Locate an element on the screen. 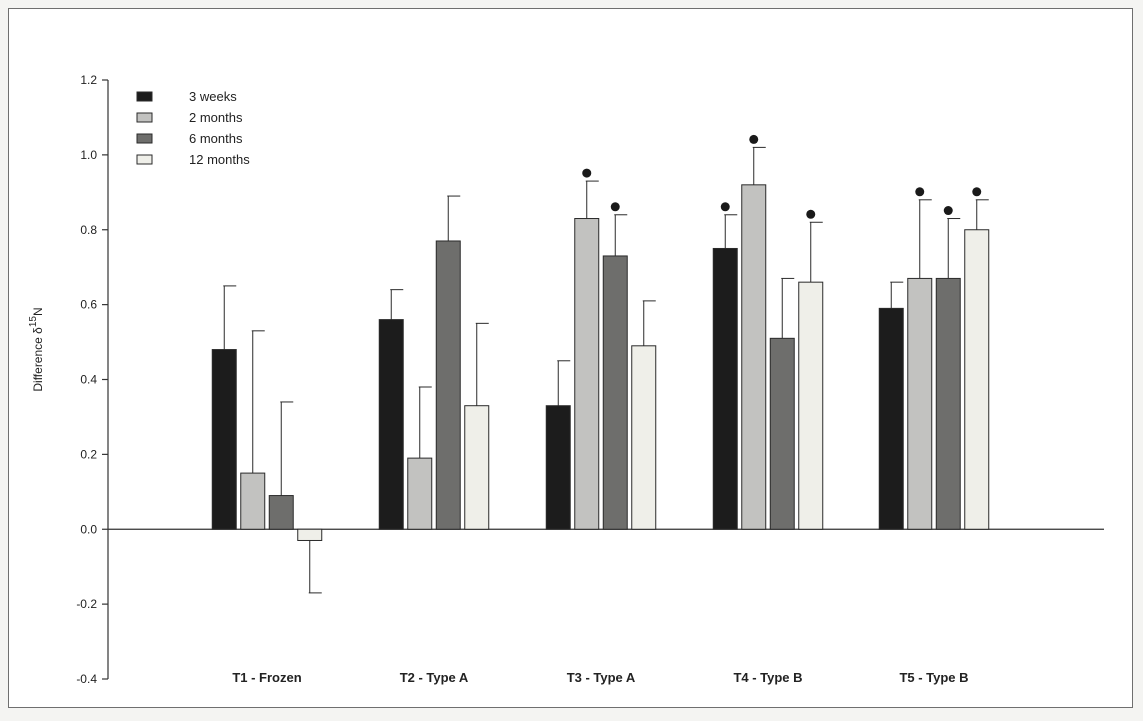 The image size is (1143, 721). legend-label: 3 weeks is located at coordinates (213, 96).